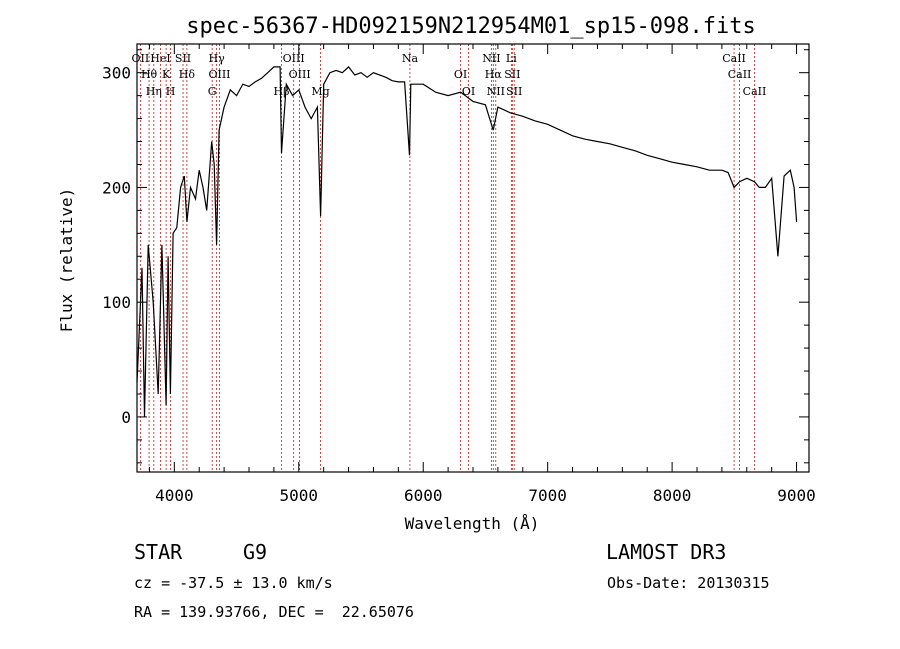 The width and height of the screenshot is (900, 649). What do you see at coordinates (187, 74) in the screenshot?
I see `line-label: Hδ` at bounding box center [187, 74].